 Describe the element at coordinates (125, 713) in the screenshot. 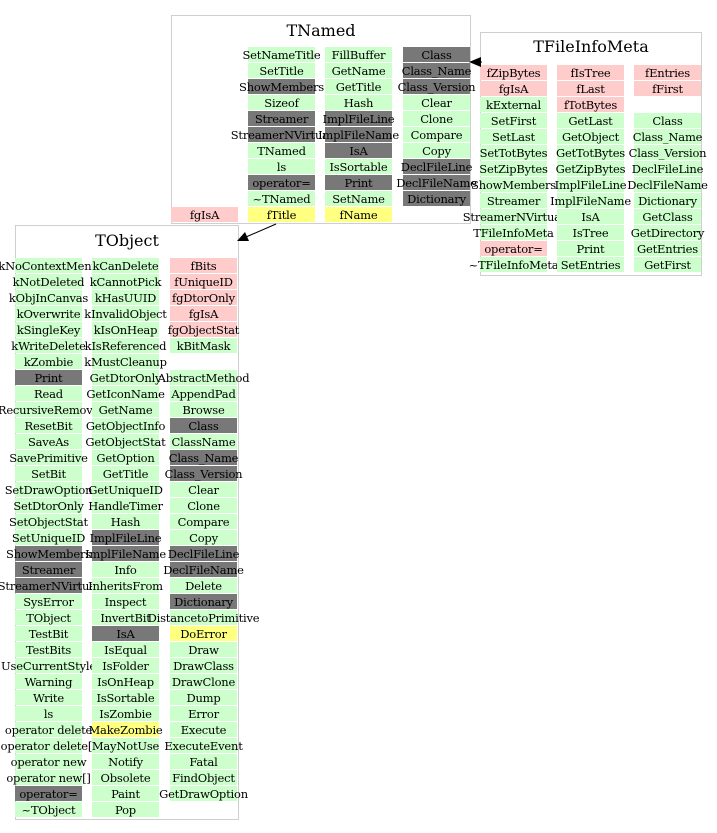

I see `tobject-member-iszombie: IsZombie` at that location.